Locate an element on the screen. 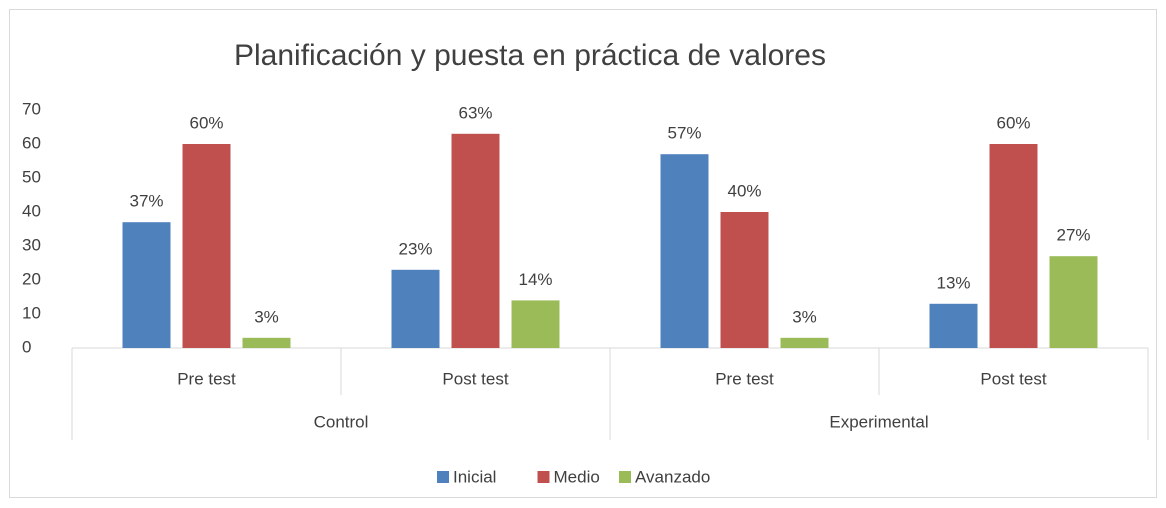  legend-label: Avanzado is located at coordinates (672, 476).